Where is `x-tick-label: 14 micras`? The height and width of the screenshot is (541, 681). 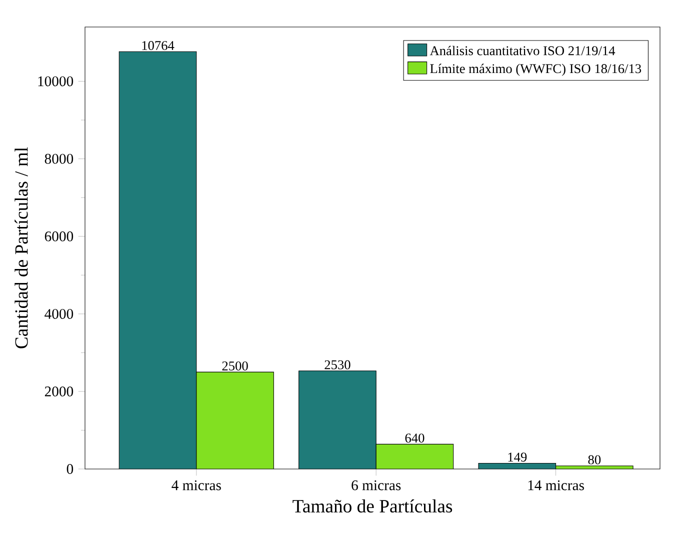
x-tick-label: 14 micras is located at coordinates (556, 485).